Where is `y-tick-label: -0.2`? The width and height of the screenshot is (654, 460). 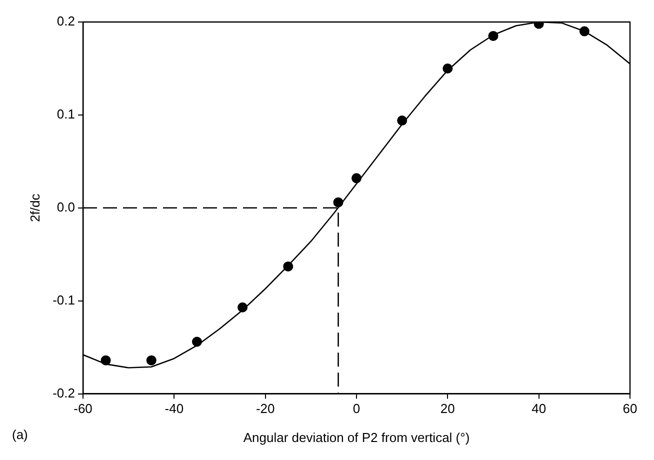 y-tick-label: -0.2 is located at coordinates (63, 392).